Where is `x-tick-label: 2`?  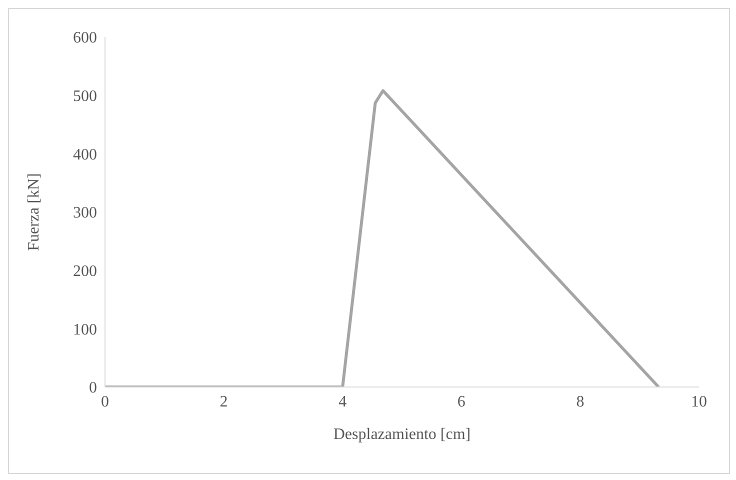 x-tick-label: 2 is located at coordinates (224, 401).